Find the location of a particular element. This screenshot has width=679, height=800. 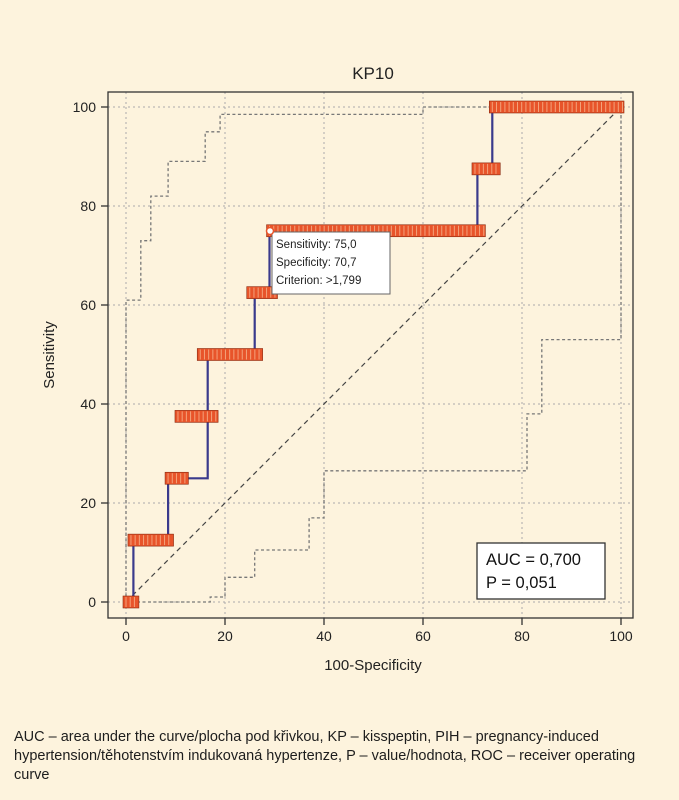

criterion-tooltip-box is located at coordinates (331, 263).